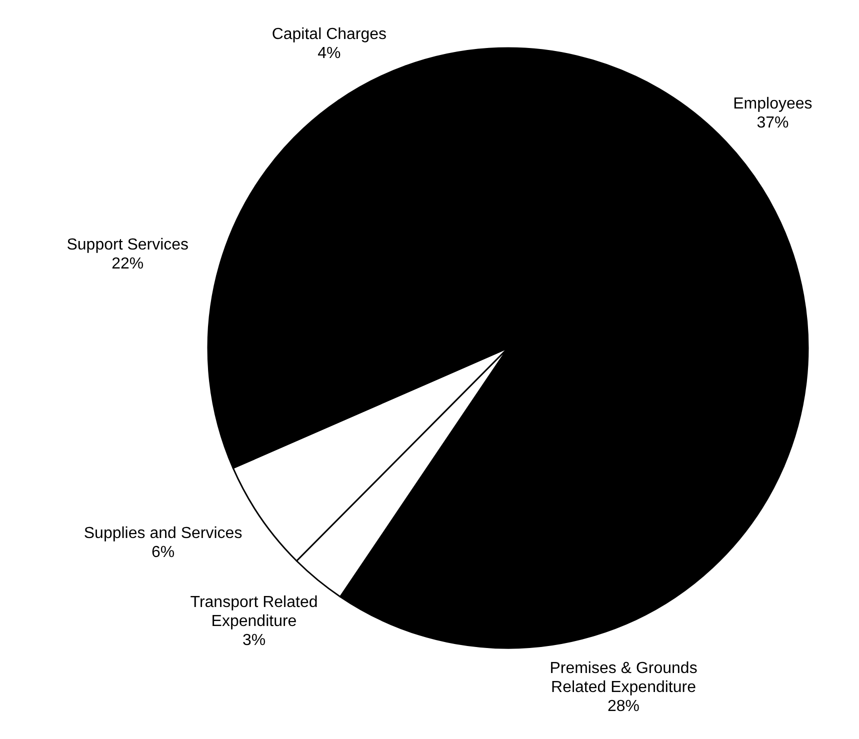  Describe the element at coordinates (623, 706) in the screenshot. I see `data-label: 28%` at that location.